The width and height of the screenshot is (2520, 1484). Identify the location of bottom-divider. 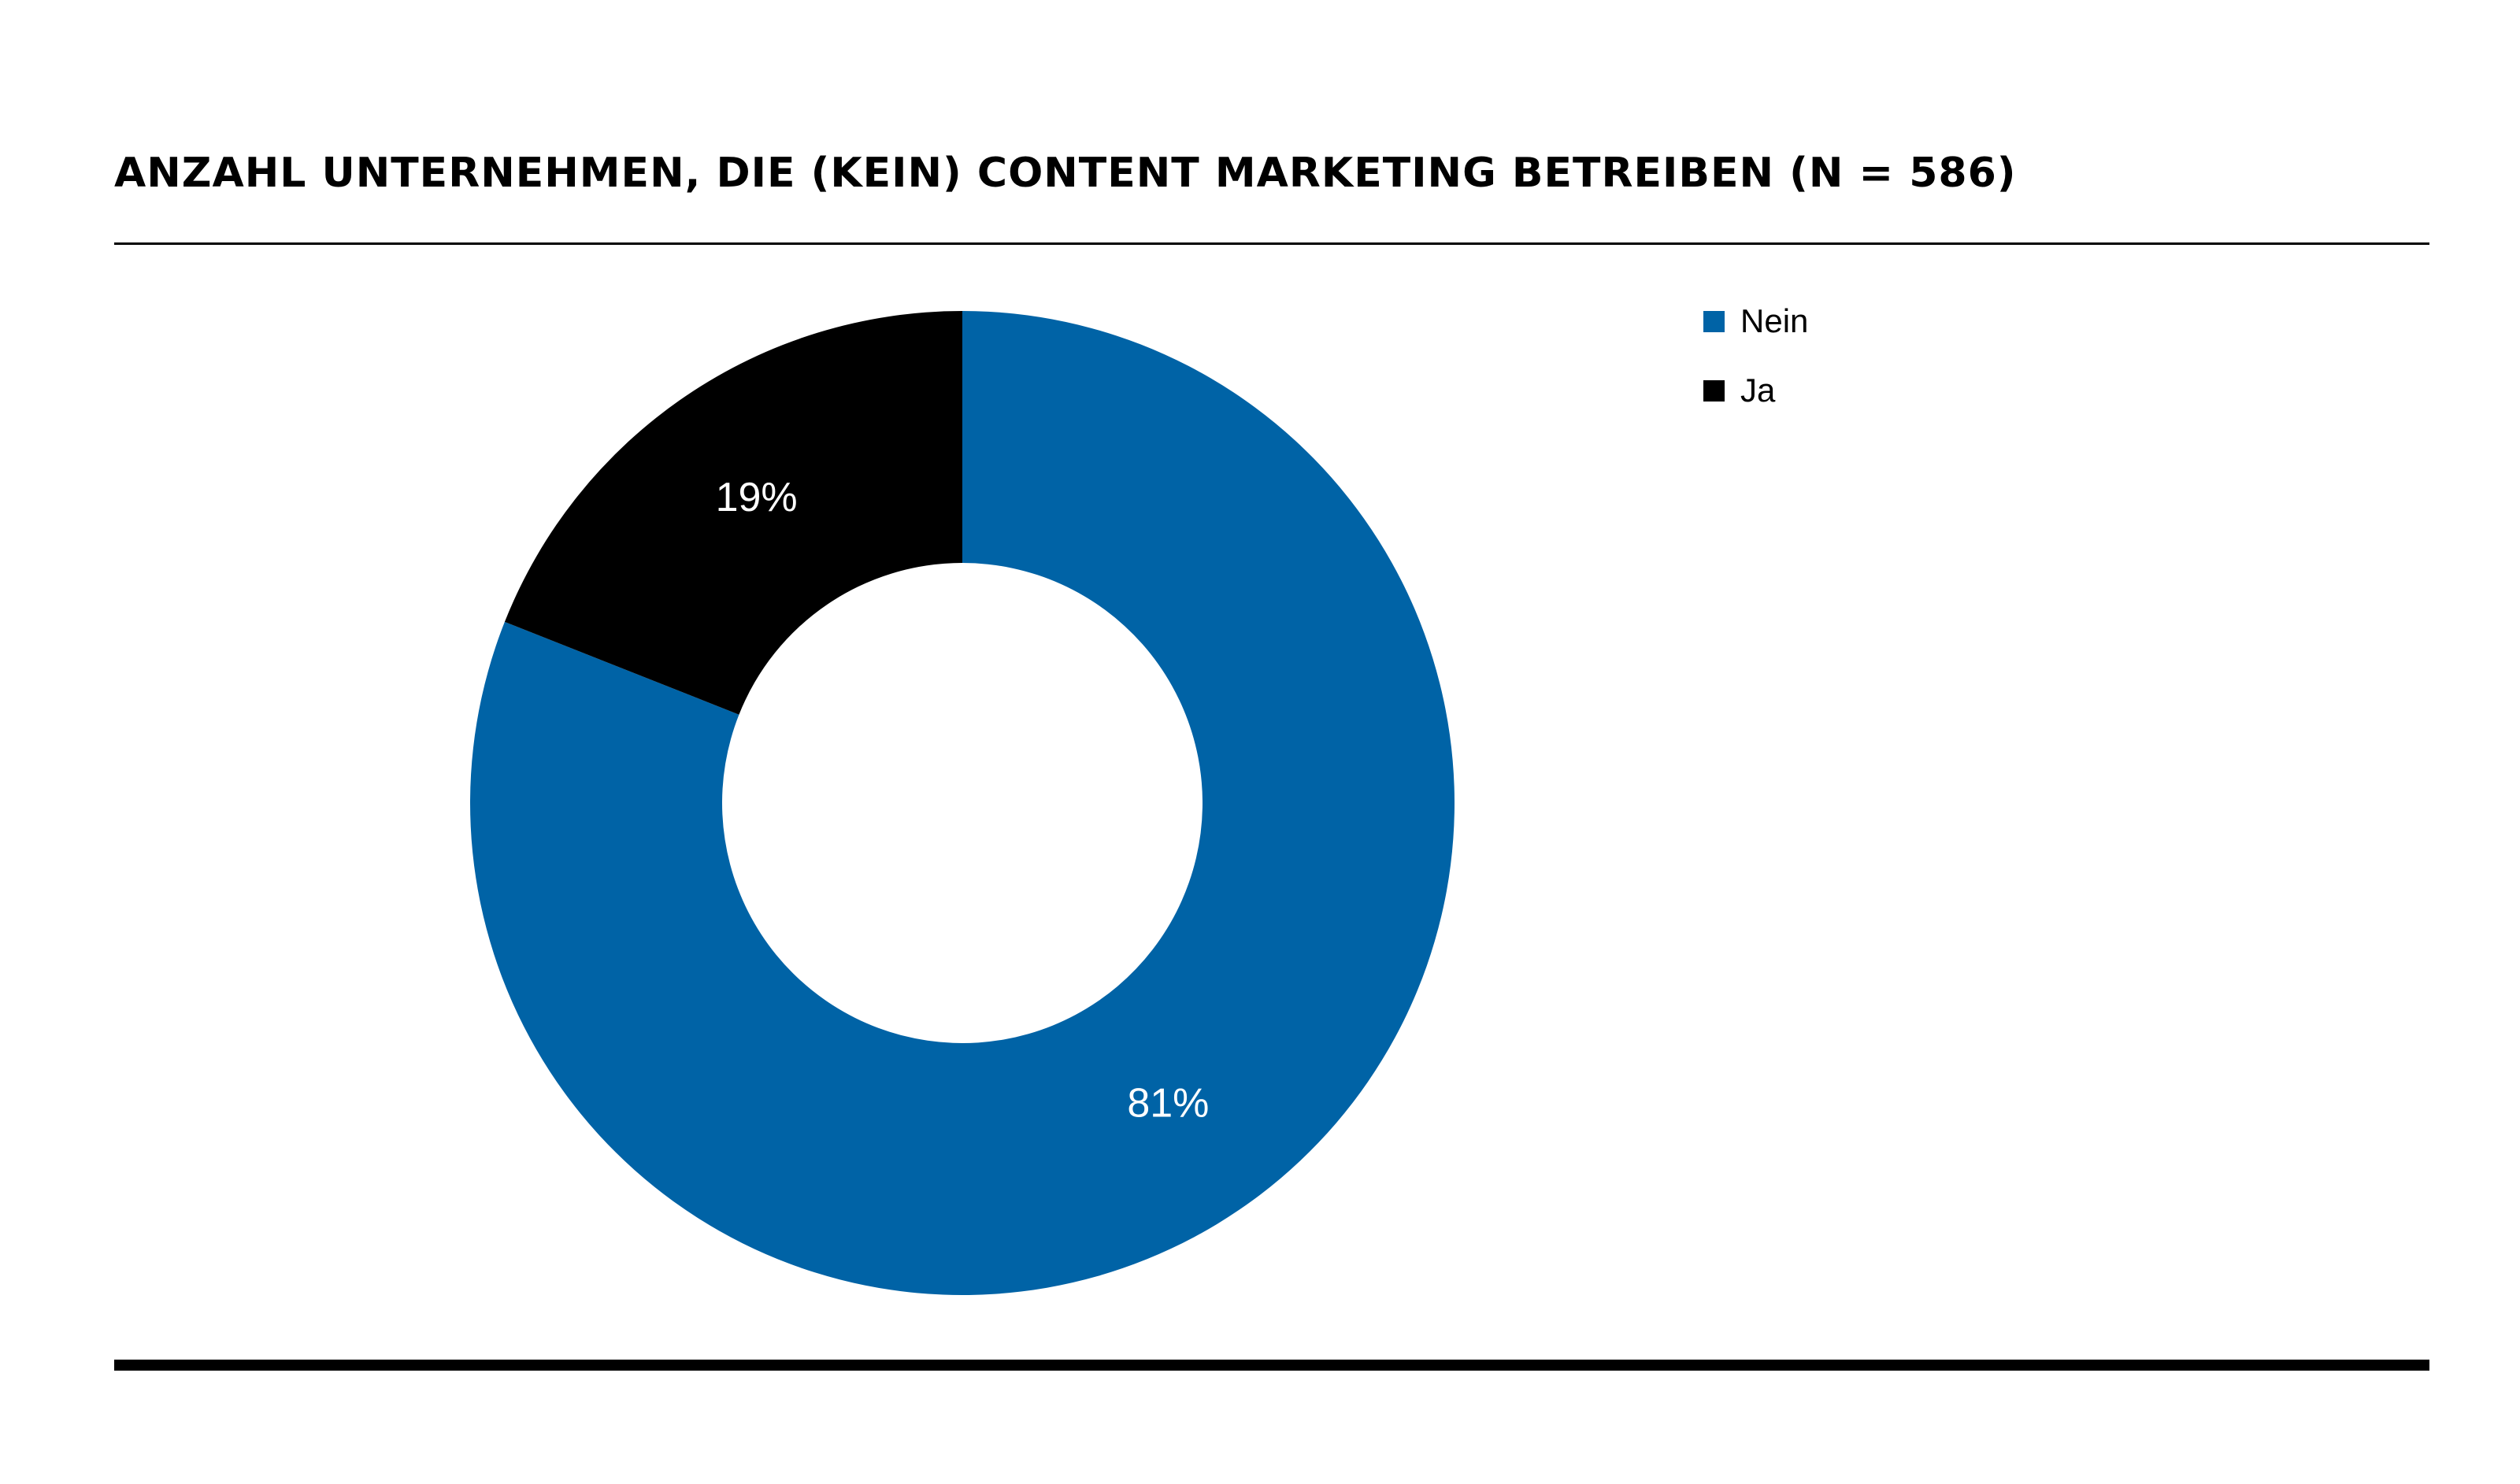
(1271, 1366).